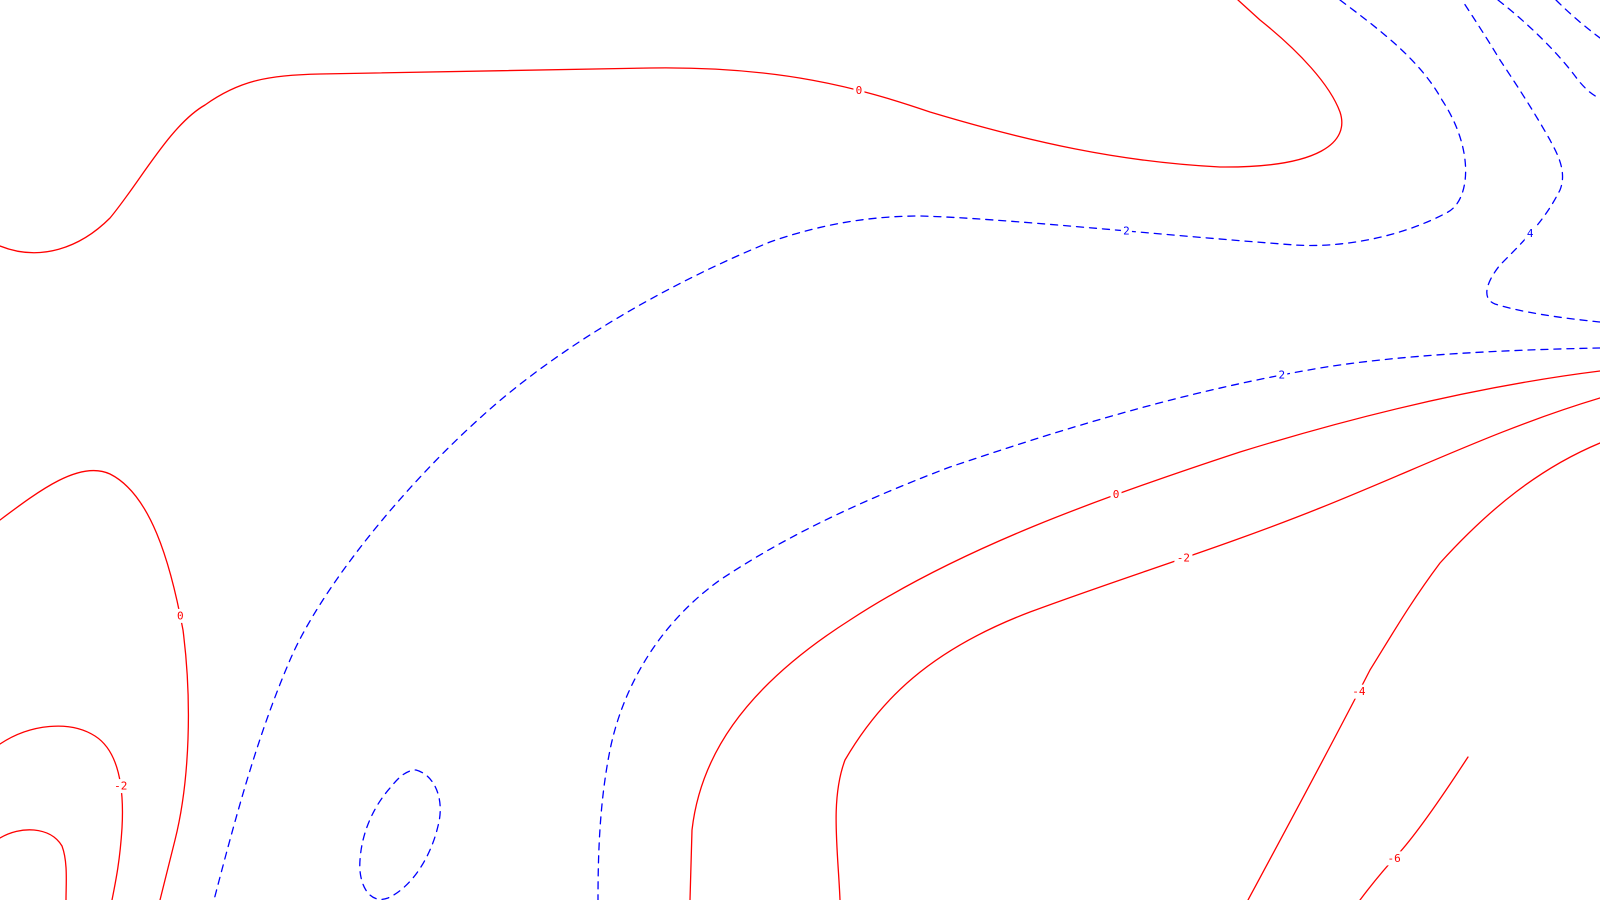  What do you see at coordinates (1530, 161) in the screenshot?
I see `contour-line-level-2-right` at bounding box center [1530, 161].